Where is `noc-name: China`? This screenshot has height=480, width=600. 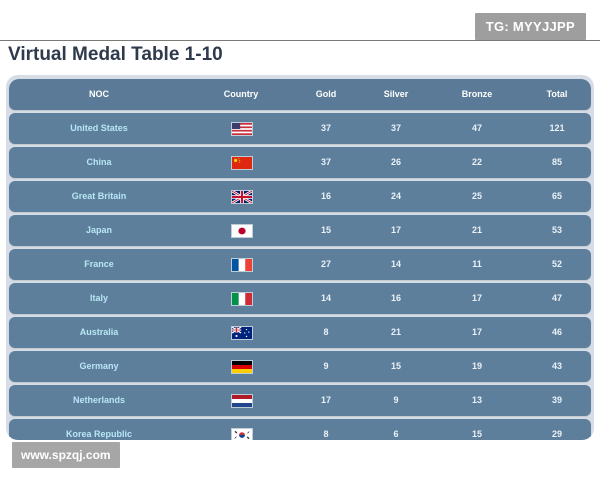 noc-name: China is located at coordinates (99, 162).